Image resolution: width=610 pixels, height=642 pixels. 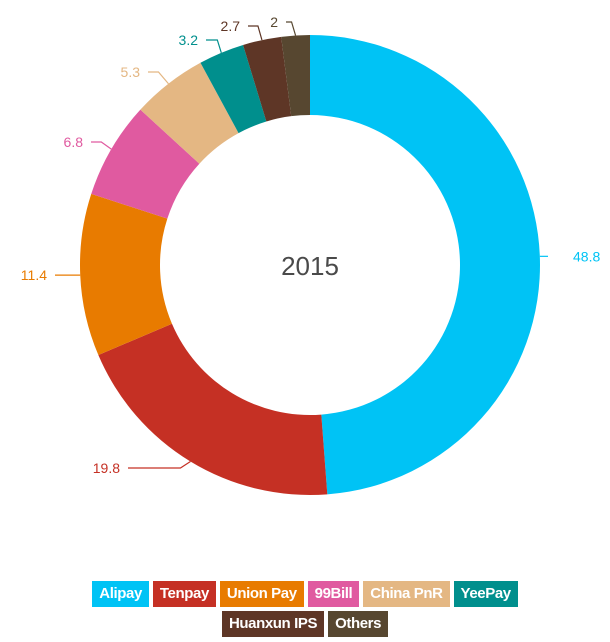 What do you see at coordinates (406, 594) in the screenshot?
I see `legend-item-china-pnr: China PnR` at bounding box center [406, 594].